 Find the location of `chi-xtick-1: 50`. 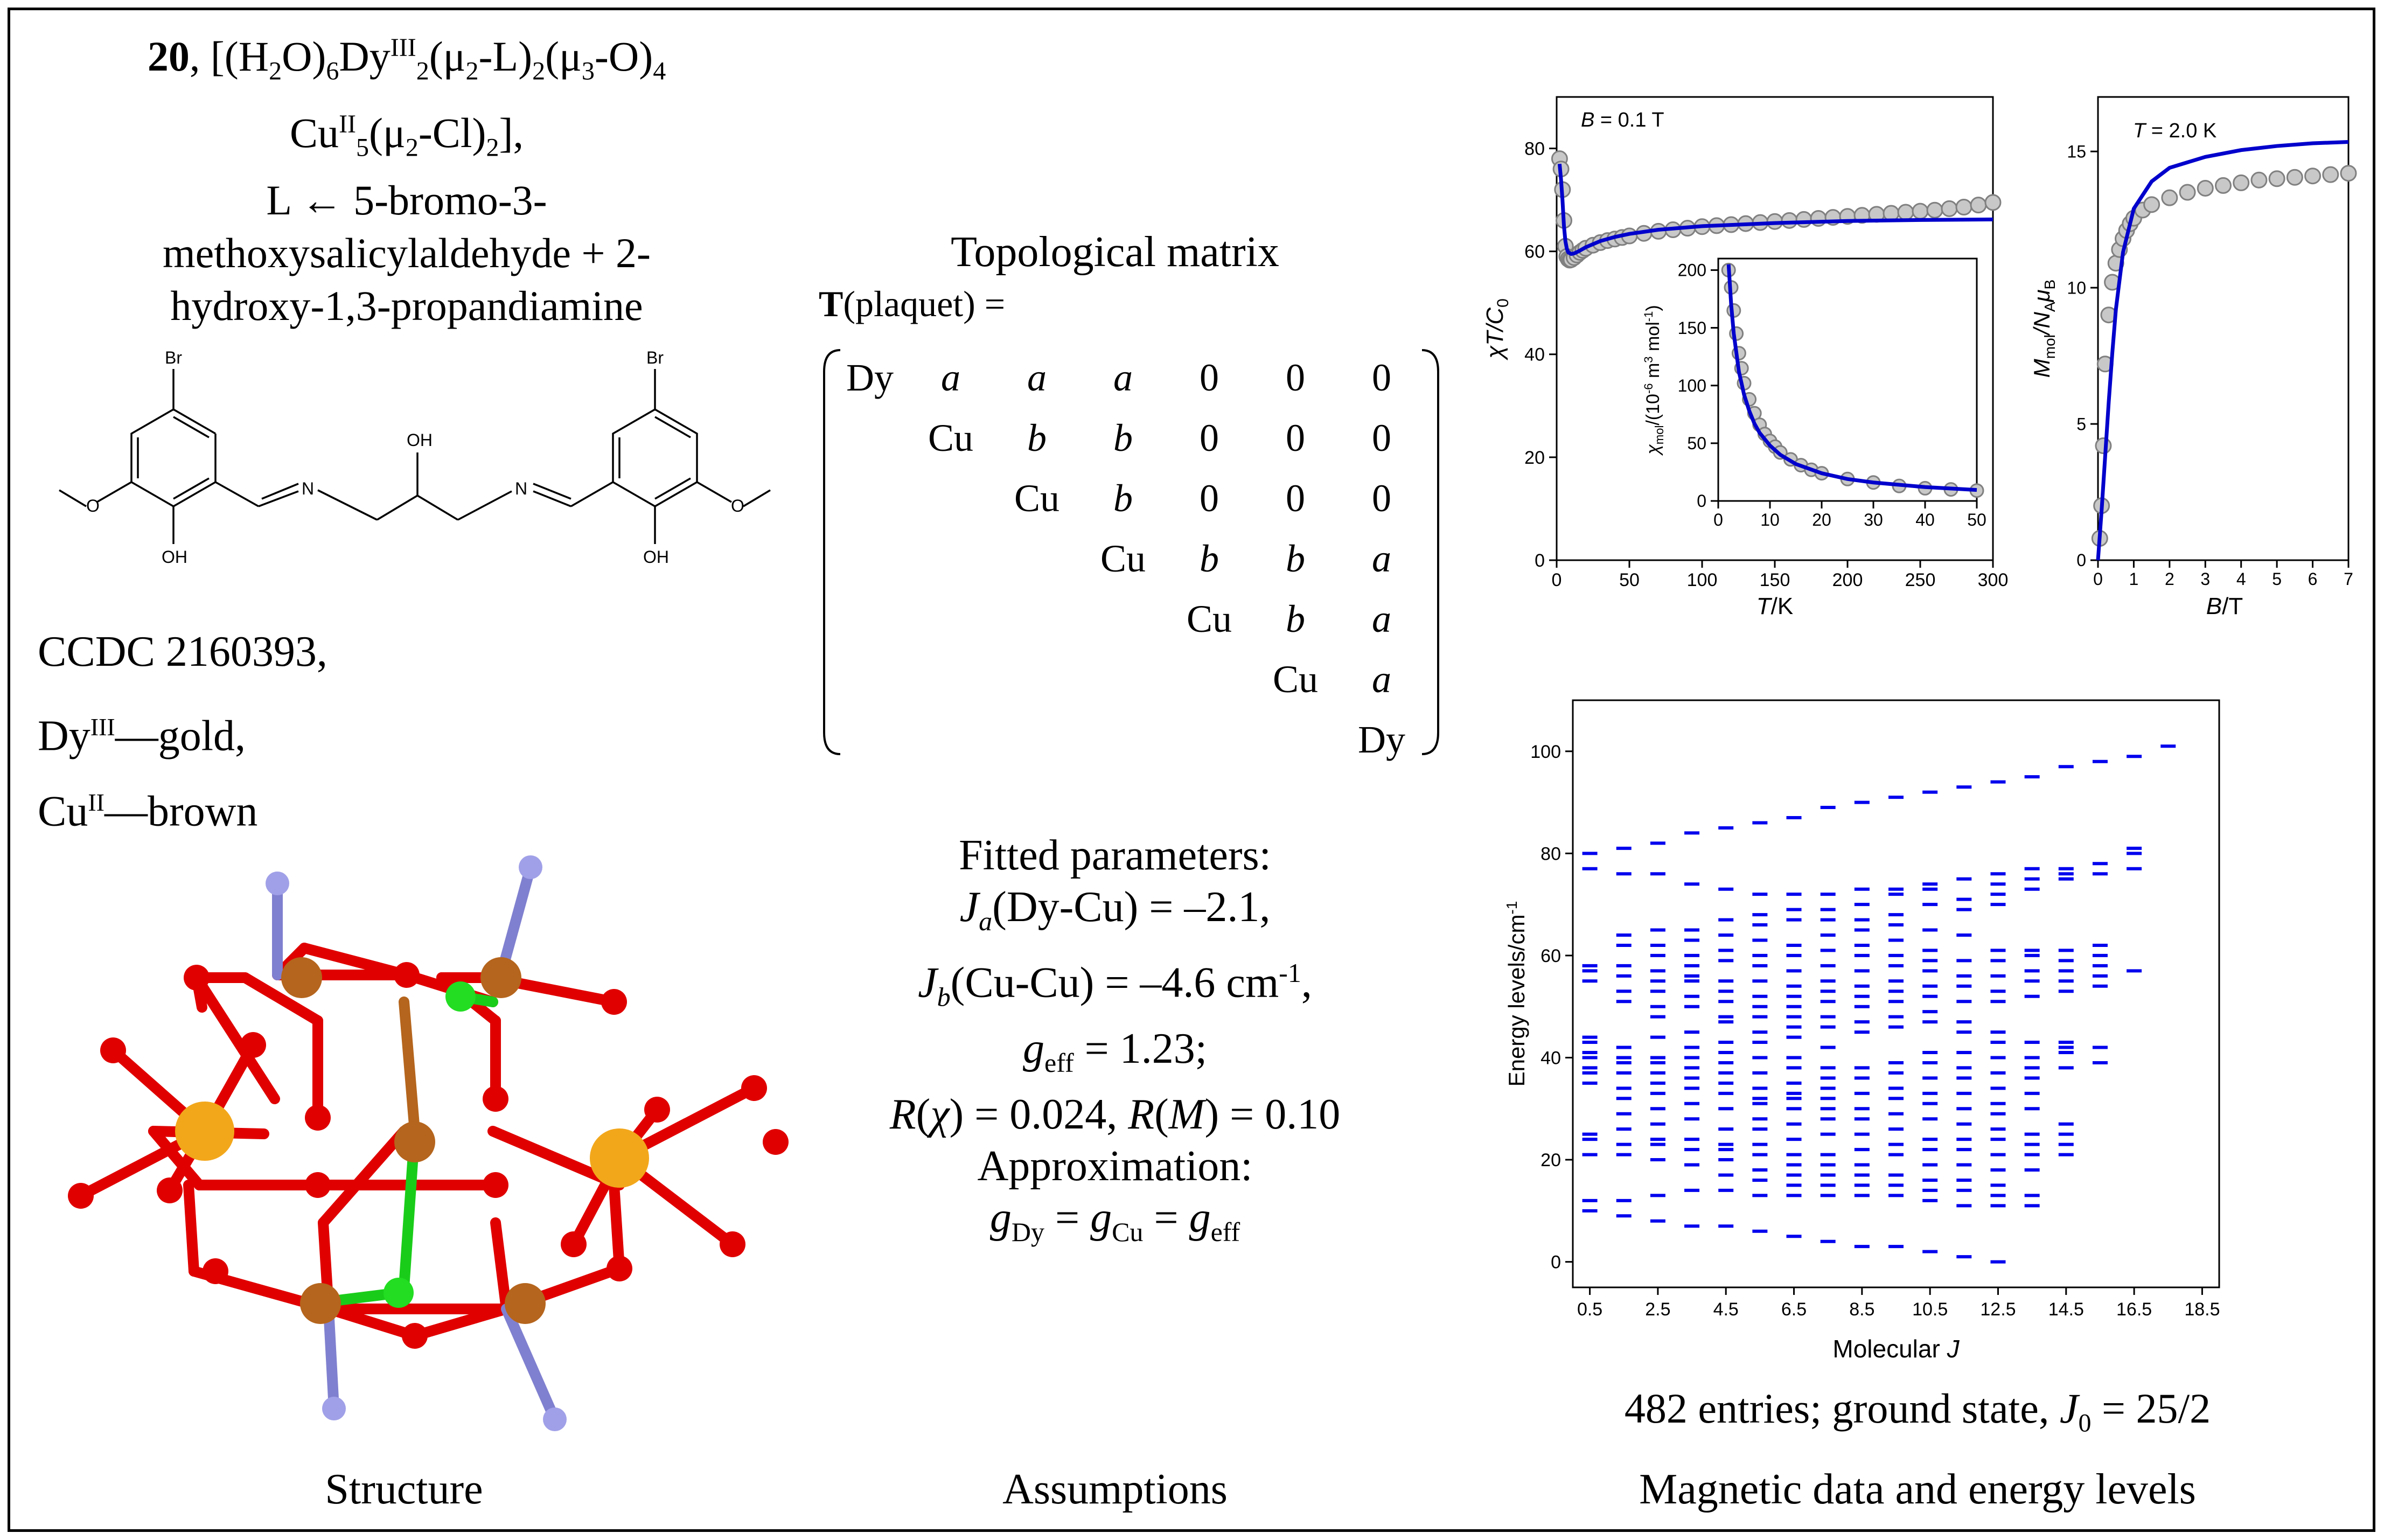

chi-xtick-1: 50 is located at coordinates (1629, 580).